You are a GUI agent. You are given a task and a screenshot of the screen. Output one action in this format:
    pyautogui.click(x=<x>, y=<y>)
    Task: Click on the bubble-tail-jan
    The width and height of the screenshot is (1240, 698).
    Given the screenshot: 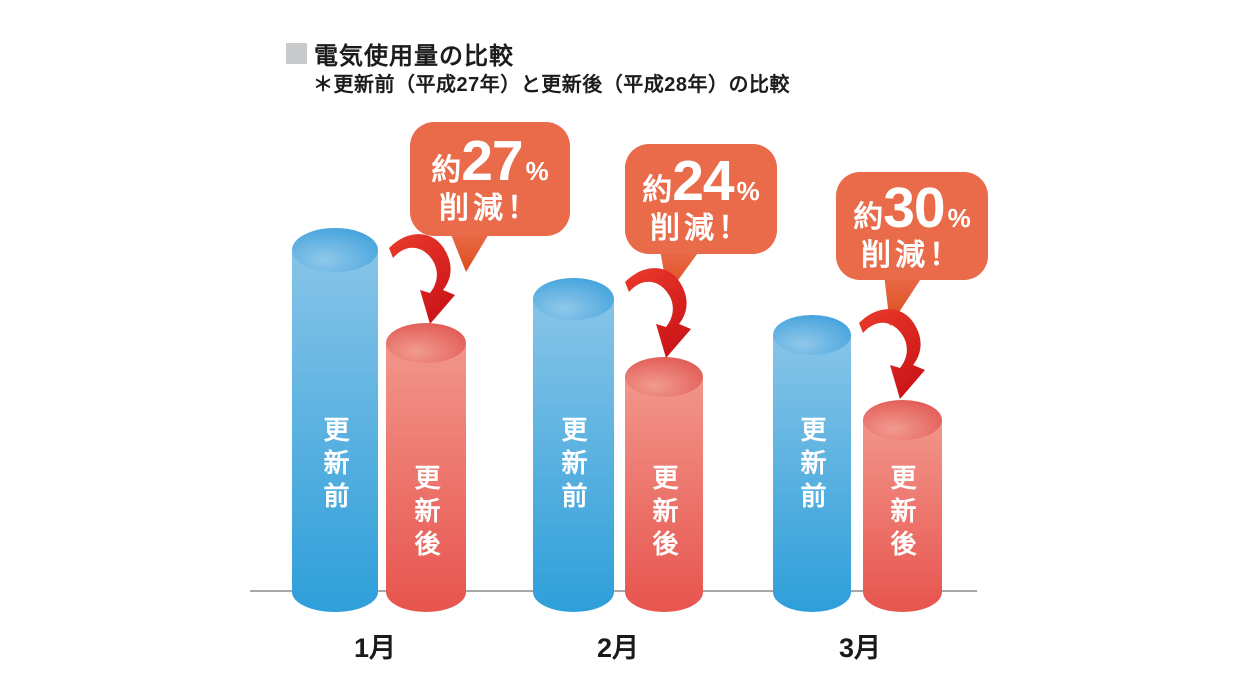 What is the action you would take?
    pyautogui.click(x=470, y=252)
    